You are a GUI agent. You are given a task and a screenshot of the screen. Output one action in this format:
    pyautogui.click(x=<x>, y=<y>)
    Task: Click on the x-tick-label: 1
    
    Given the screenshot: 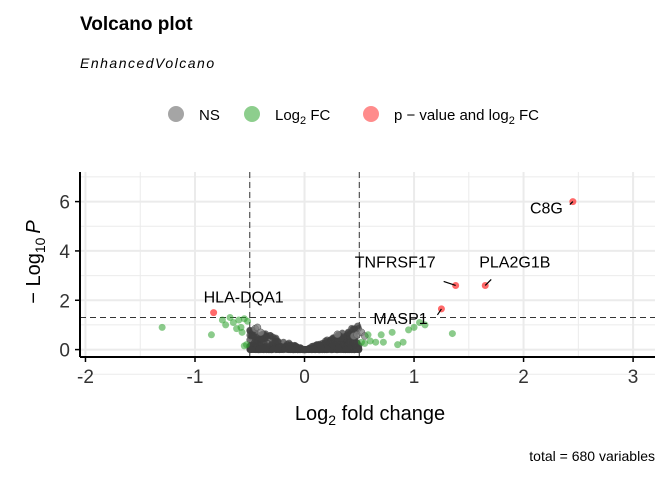 What is the action you would take?
    pyautogui.click(x=414, y=377)
    